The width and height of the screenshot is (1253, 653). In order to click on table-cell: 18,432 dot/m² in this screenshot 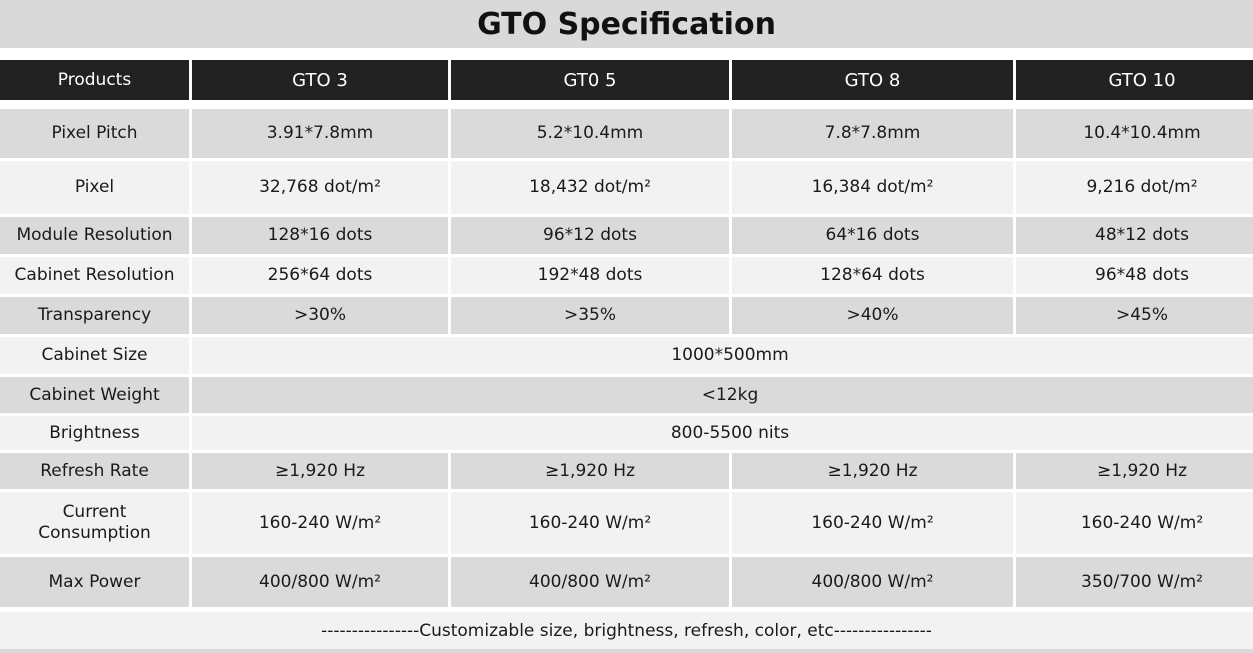, I will do `click(590, 187)`.